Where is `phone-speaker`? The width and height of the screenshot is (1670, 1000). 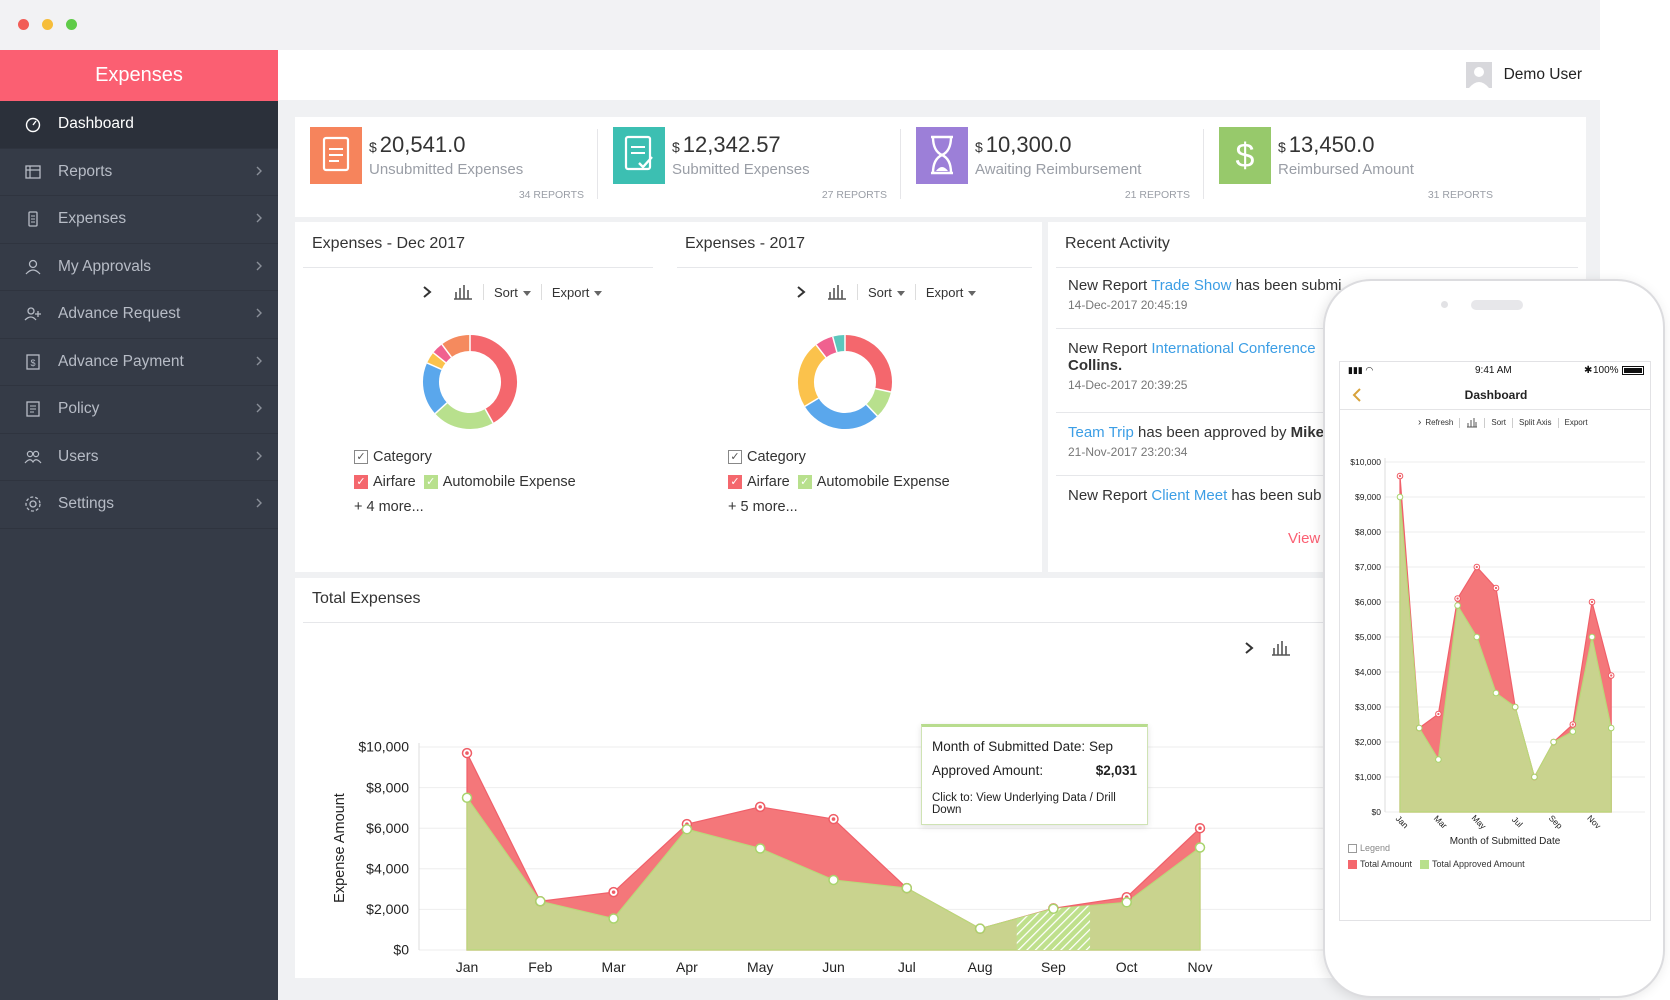 phone-speaker is located at coordinates (1497, 305).